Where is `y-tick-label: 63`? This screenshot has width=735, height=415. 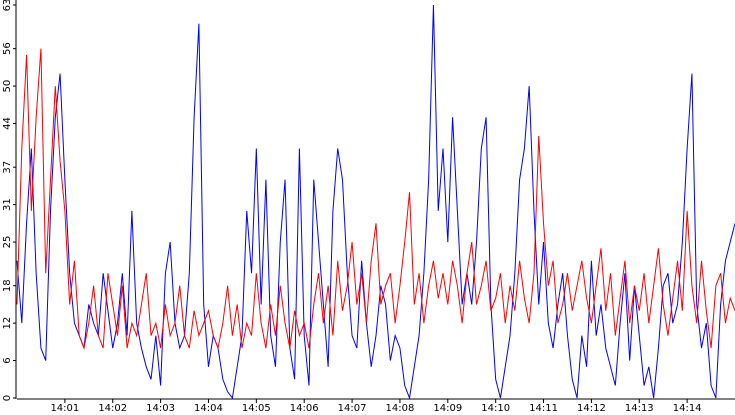
y-tick-label: 63 is located at coordinates (7, 5).